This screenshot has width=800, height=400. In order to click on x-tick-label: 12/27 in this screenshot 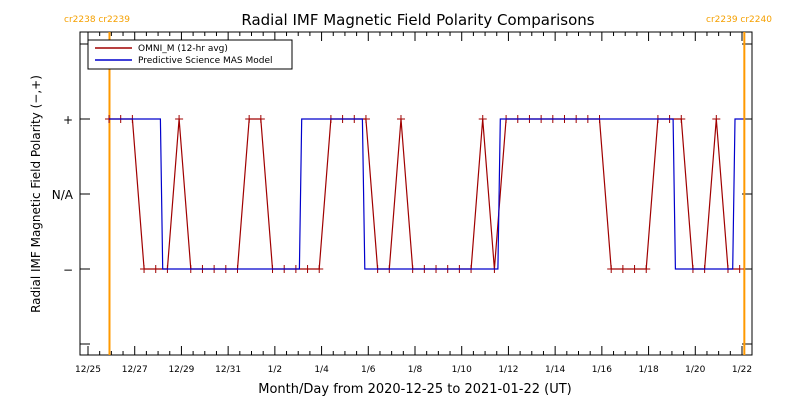, I will do `click(135, 370)`.